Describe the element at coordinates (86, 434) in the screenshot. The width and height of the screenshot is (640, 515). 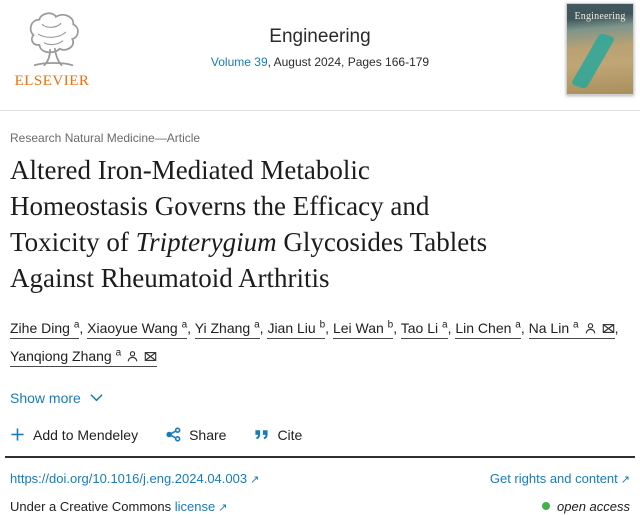
I see `add-to-mendeley-label: Add to Mendeley` at that location.